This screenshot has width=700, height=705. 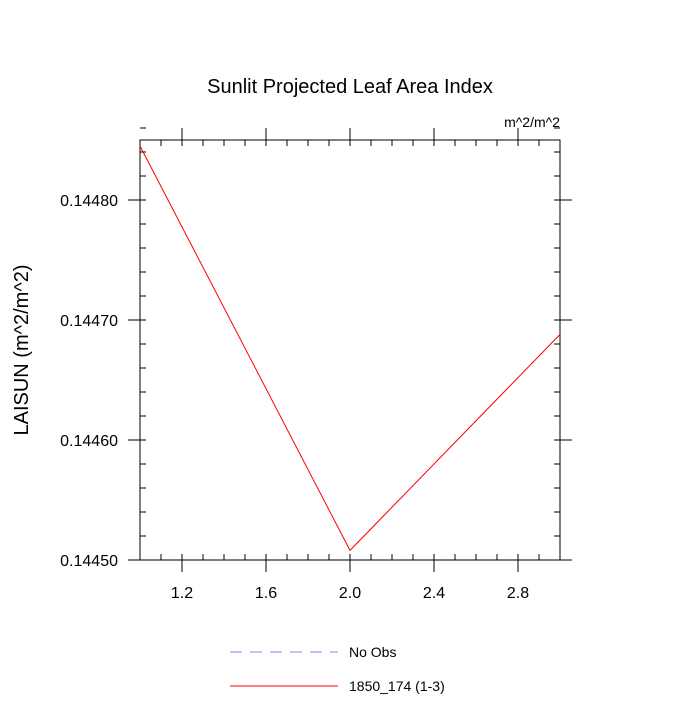 What do you see at coordinates (89, 321) in the screenshot?
I see `y-tick-label: 0.14470` at bounding box center [89, 321].